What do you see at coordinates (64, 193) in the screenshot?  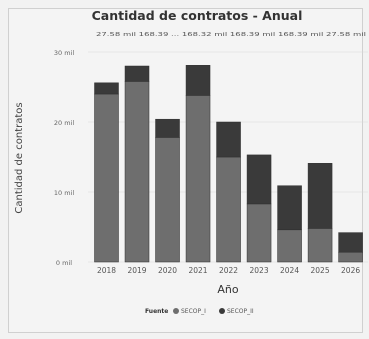 I see `y-tick-label: 10 mil` at bounding box center [64, 193].